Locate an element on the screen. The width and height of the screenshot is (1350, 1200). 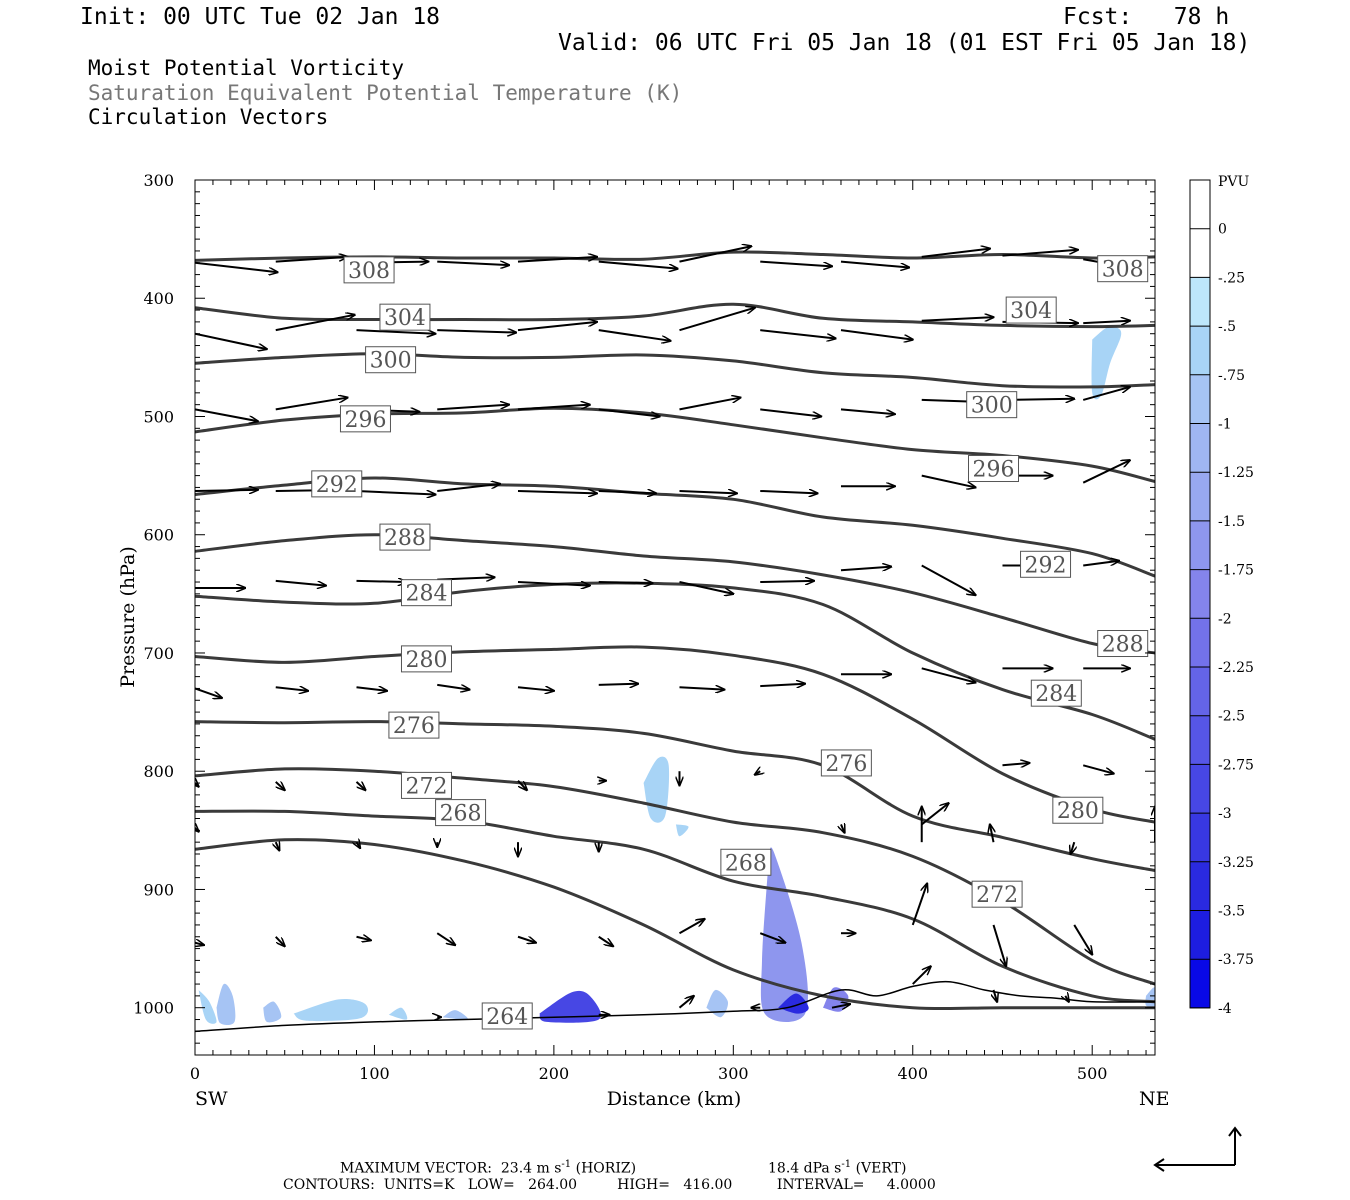
x-axis-title: Distance (km) is located at coordinates (674, 1099).